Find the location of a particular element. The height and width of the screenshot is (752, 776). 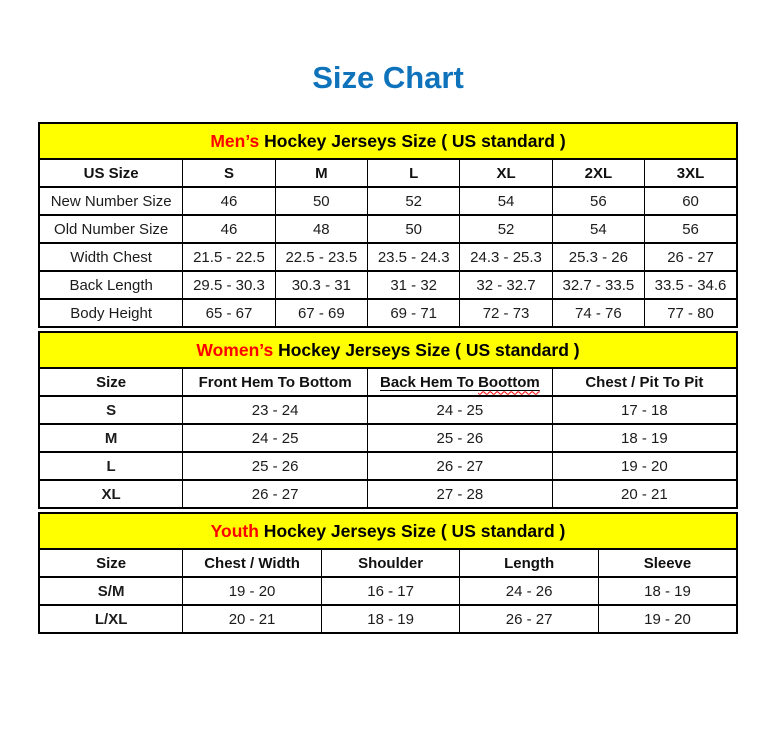

youth-row-label: S/M is located at coordinates (111, 591).